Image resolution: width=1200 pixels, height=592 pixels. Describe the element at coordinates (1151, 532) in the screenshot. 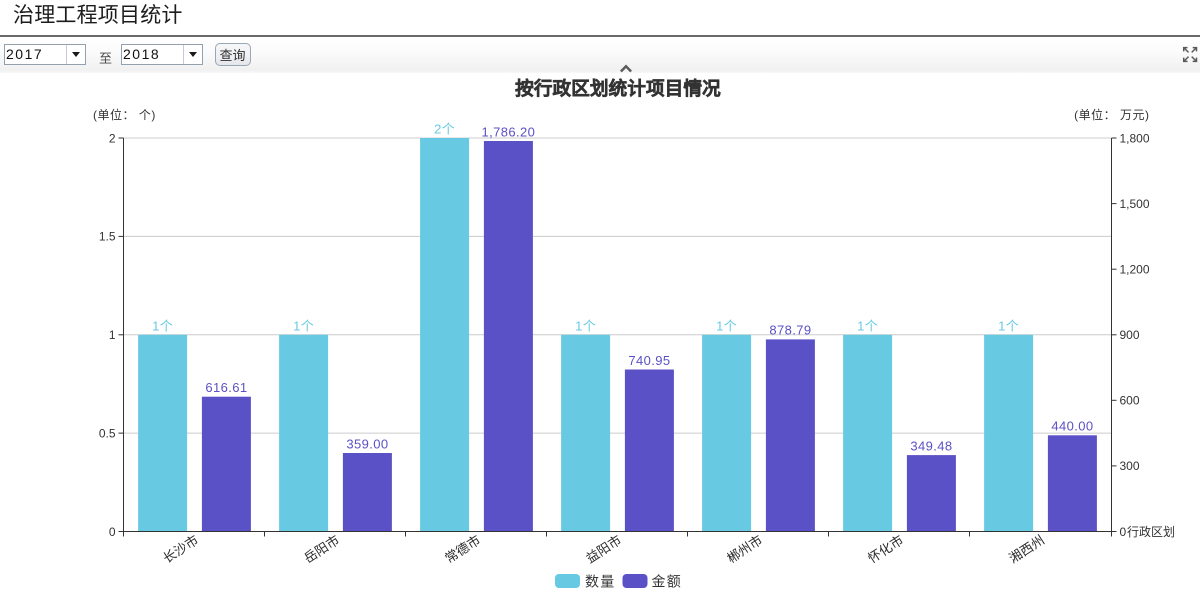

I see `svg-text: 行政区划` at that location.